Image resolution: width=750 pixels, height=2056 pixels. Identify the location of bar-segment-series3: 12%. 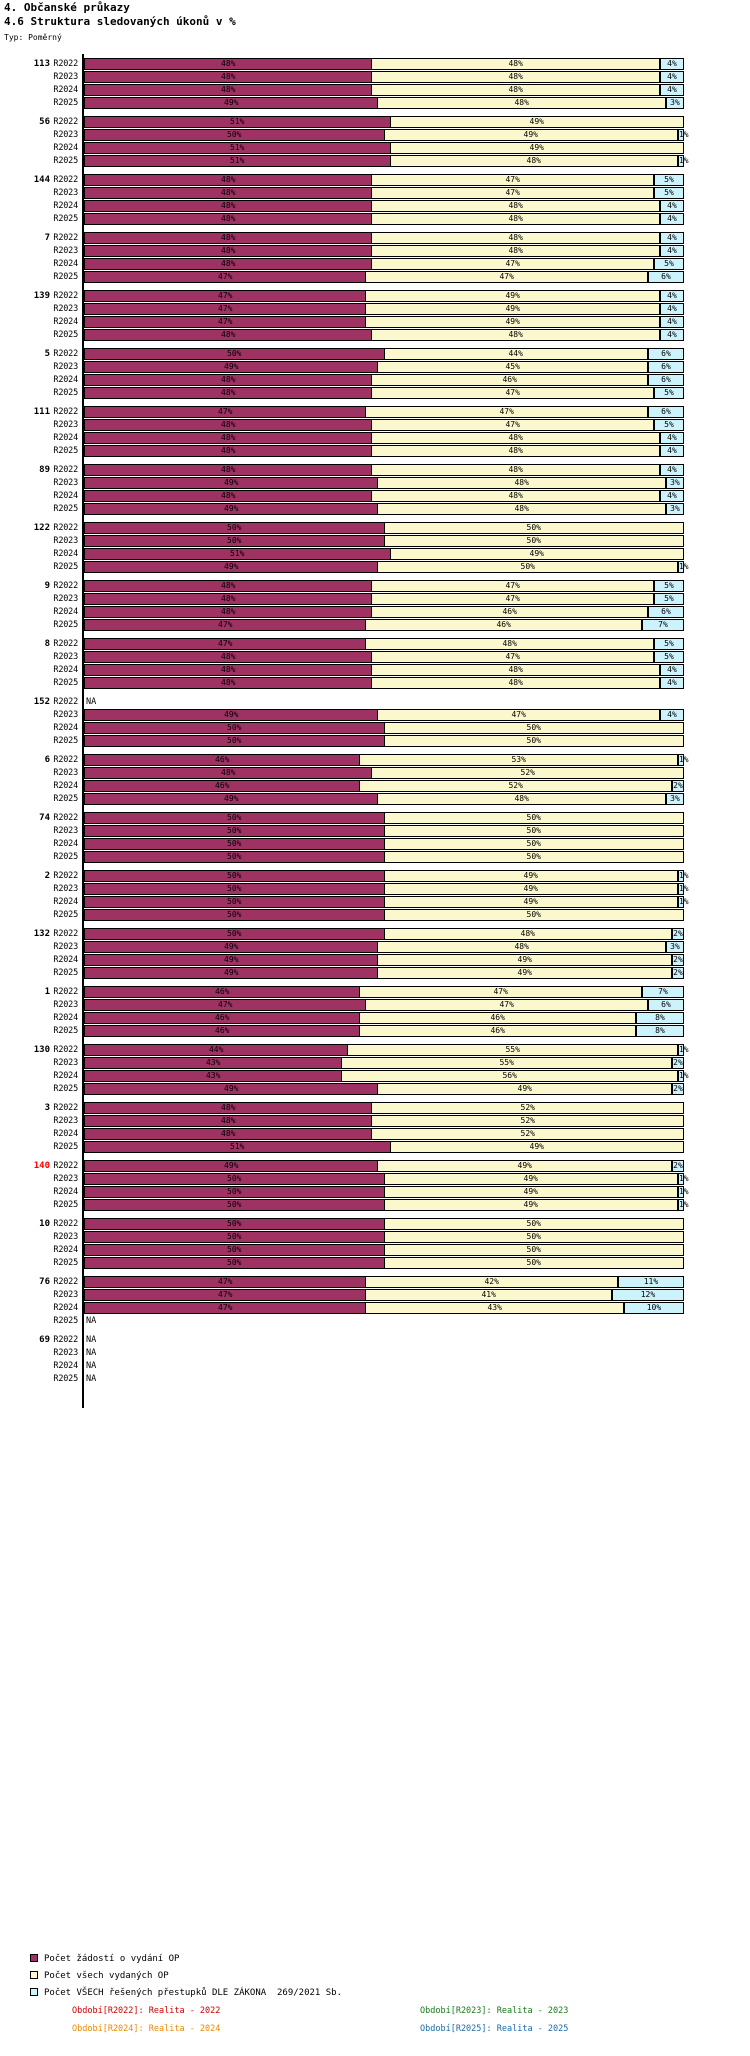
(647, 1295).